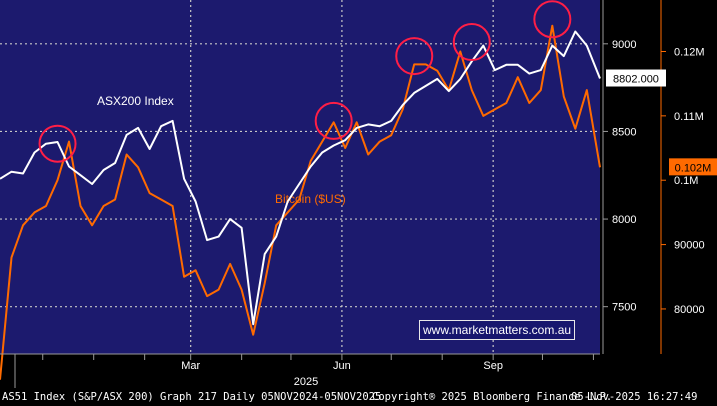 The height and width of the screenshot is (406, 717). I want to click on last-value-box-asx200, so click(636, 78).